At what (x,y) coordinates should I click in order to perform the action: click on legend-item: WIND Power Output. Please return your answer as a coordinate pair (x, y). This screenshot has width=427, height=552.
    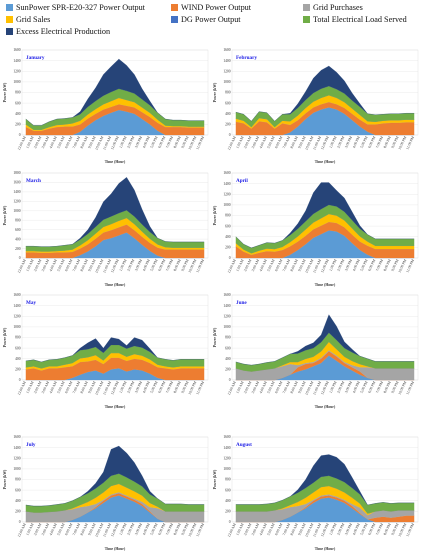
    Looking at the image, I should click on (211, 7).